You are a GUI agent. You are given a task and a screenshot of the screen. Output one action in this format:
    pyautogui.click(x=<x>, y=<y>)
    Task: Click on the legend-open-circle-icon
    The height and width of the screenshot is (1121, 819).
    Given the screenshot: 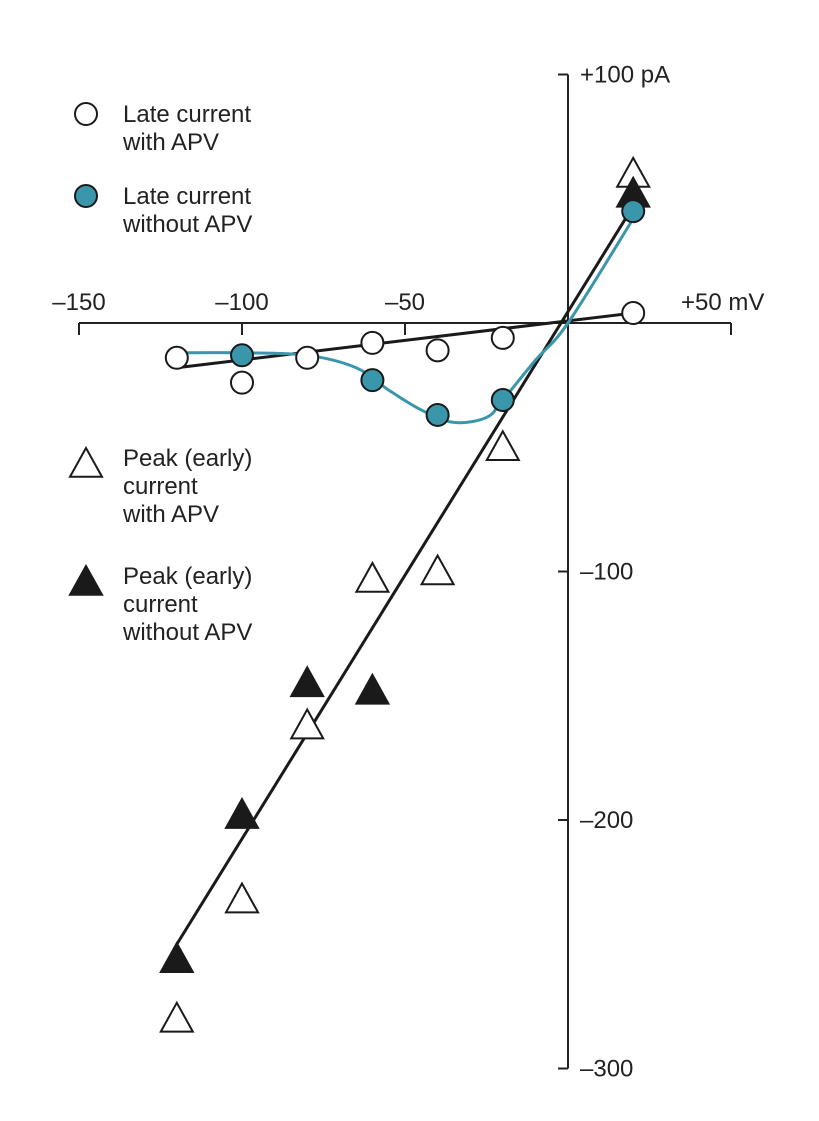 What is the action you would take?
    pyautogui.click(x=86, y=114)
    